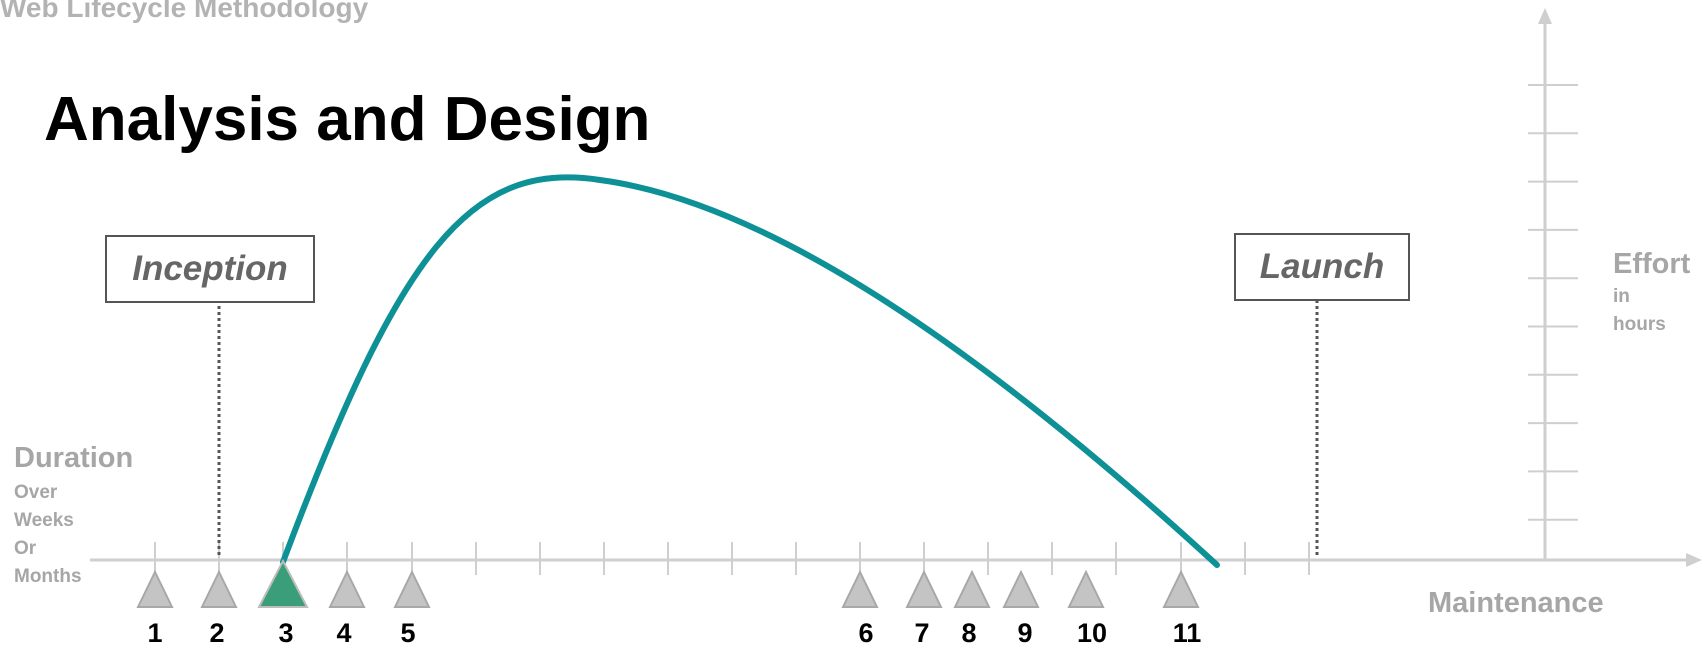  I want to click on launch-box: Launch, so click(1322, 267).